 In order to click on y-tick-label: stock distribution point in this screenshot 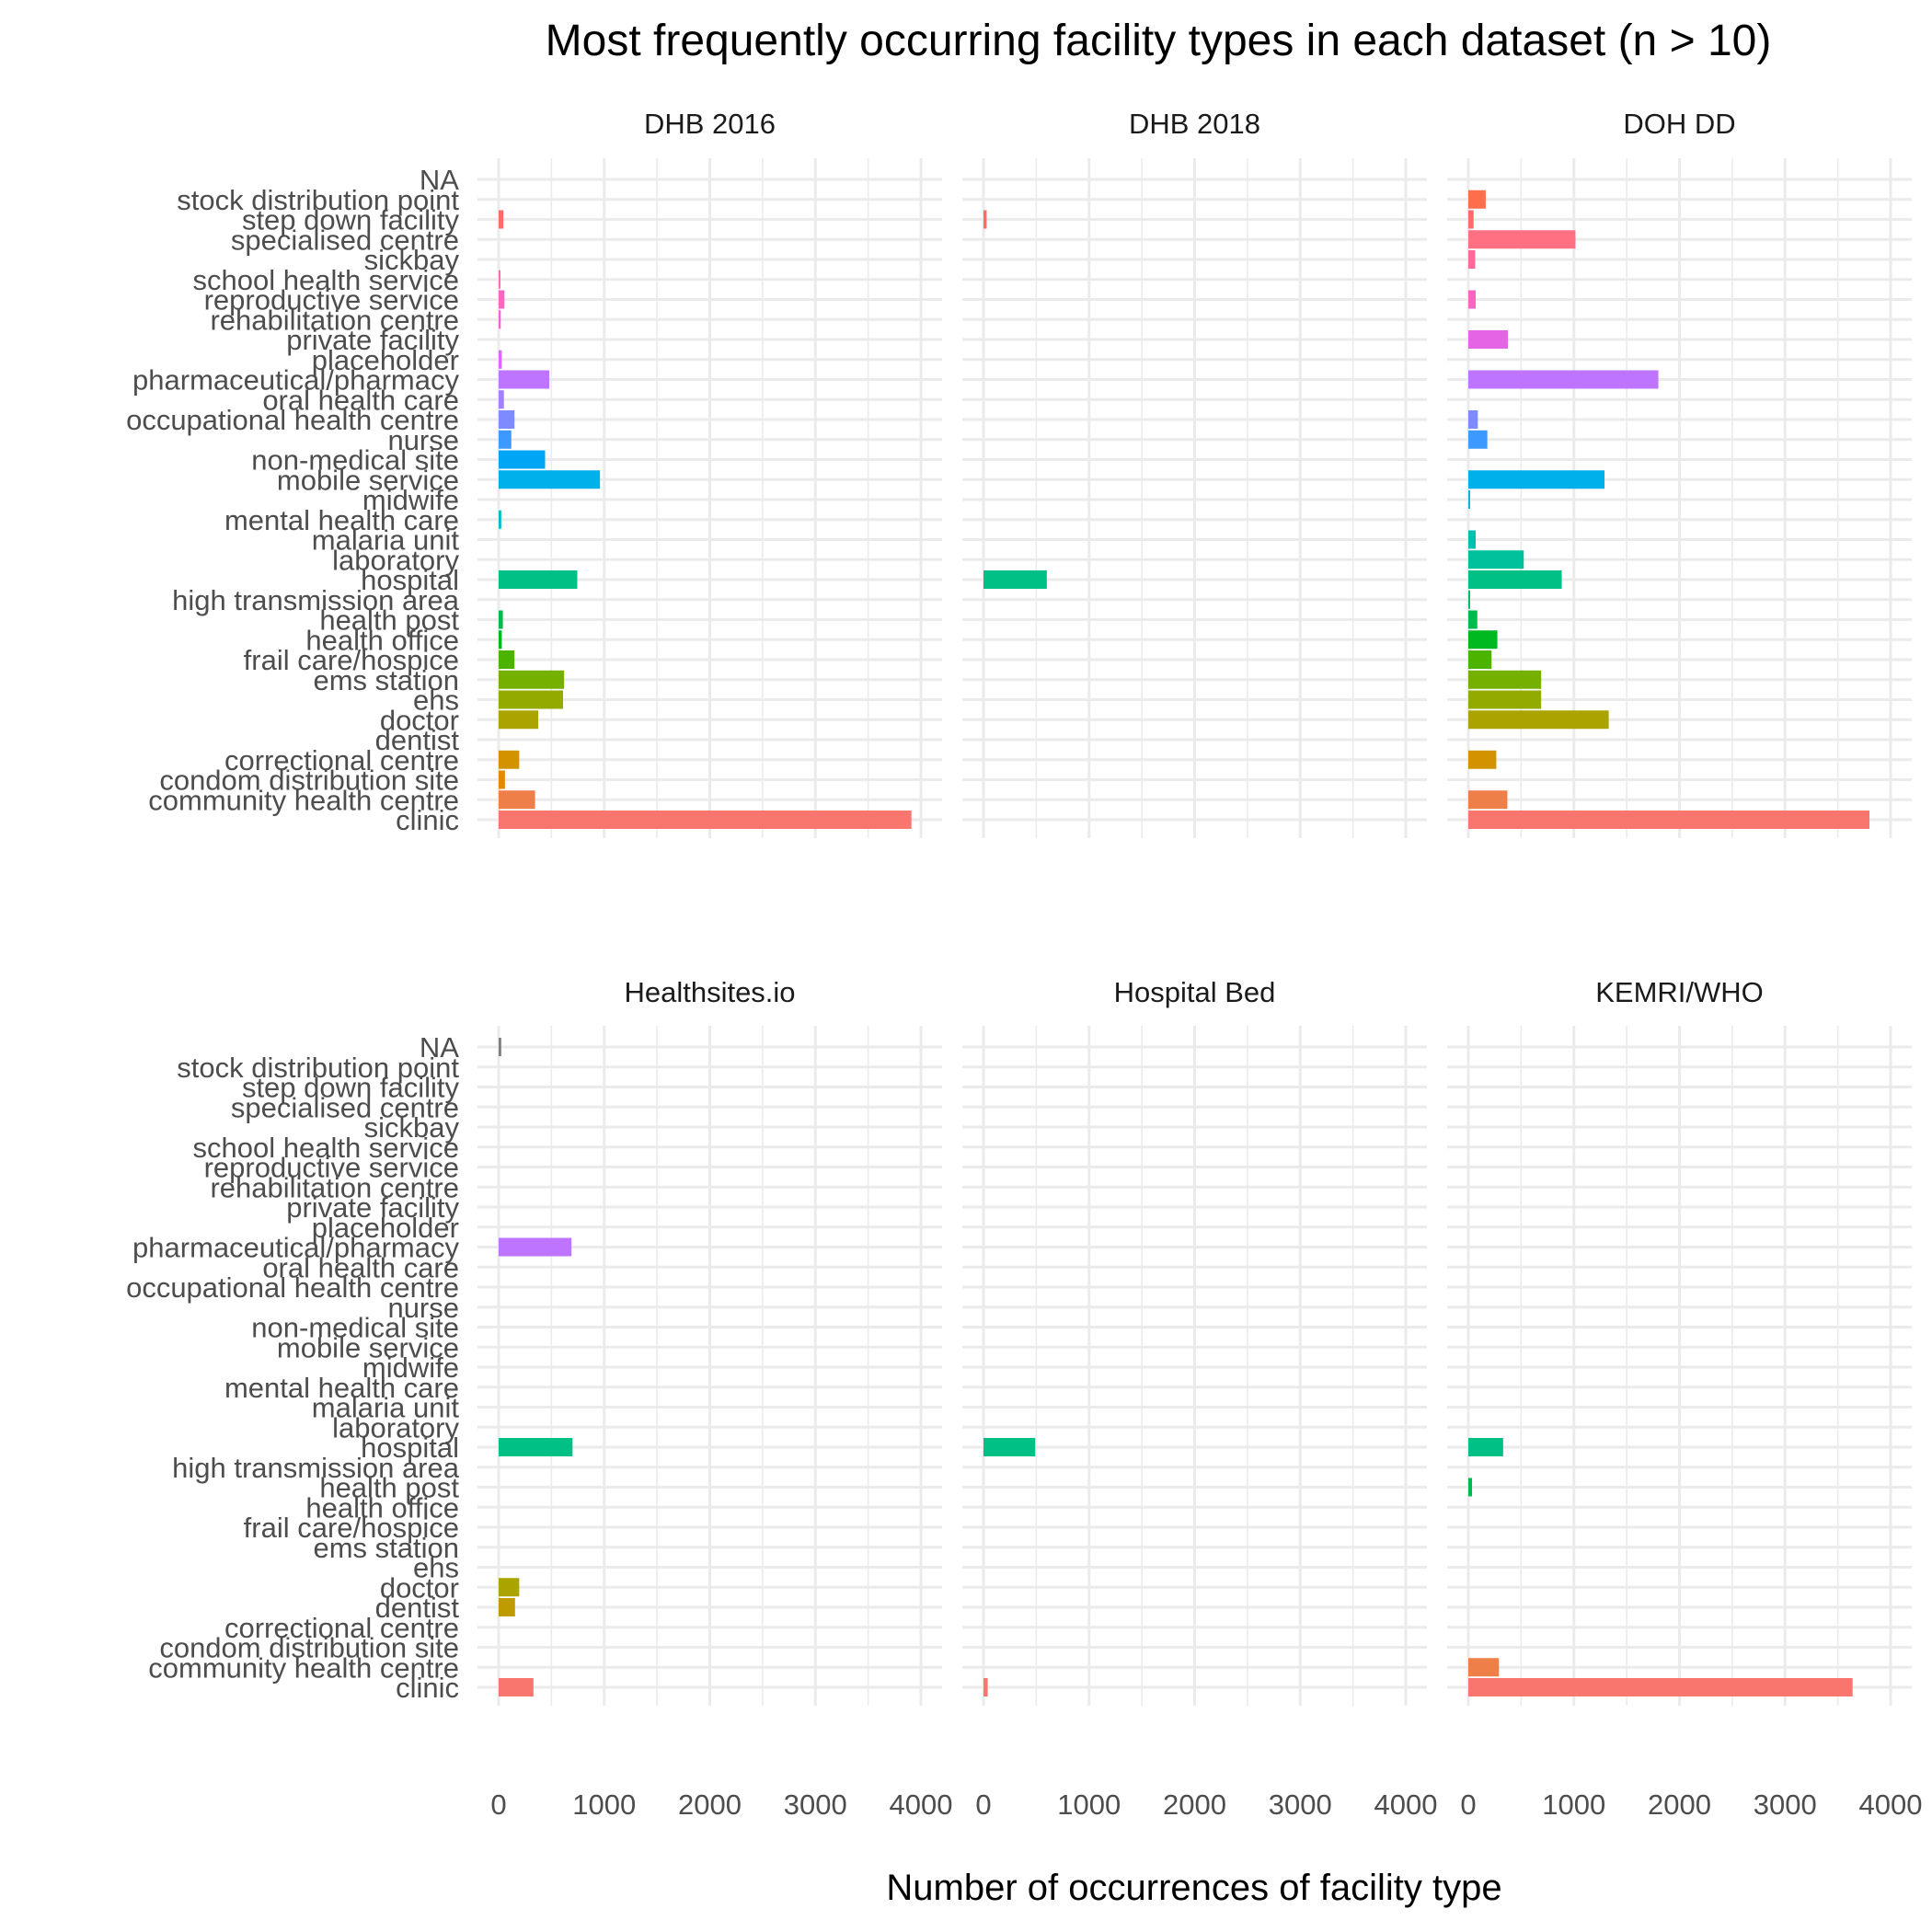, I will do `click(318, 1068)`.